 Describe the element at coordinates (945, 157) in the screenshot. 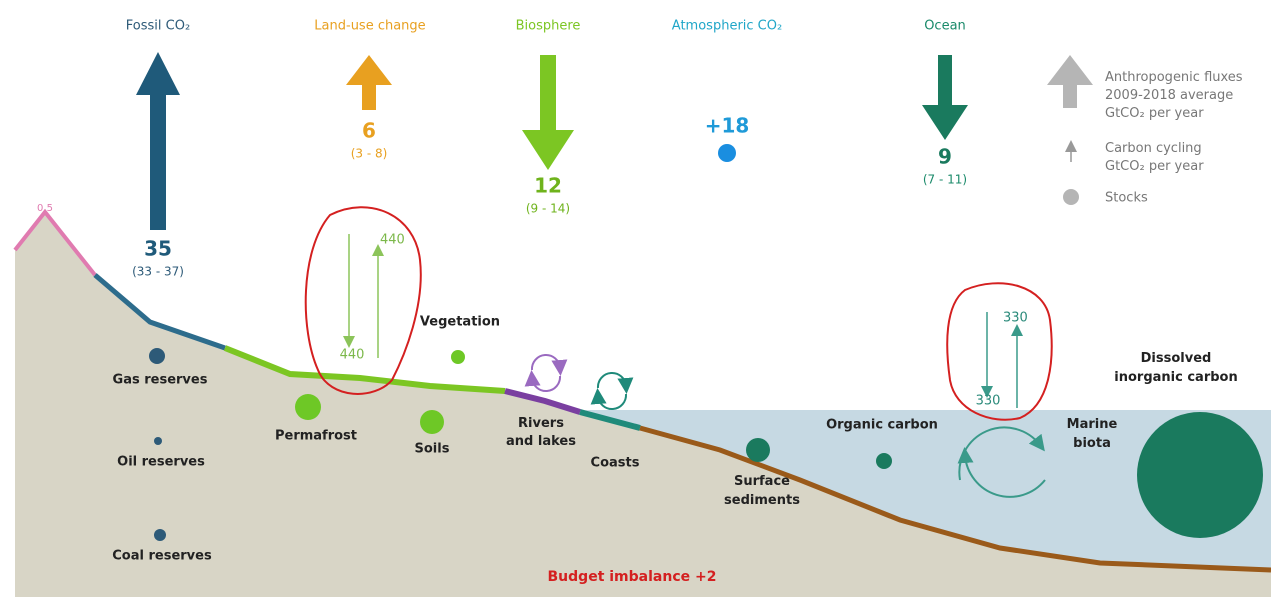

I see `flux-value: 9` at that location.